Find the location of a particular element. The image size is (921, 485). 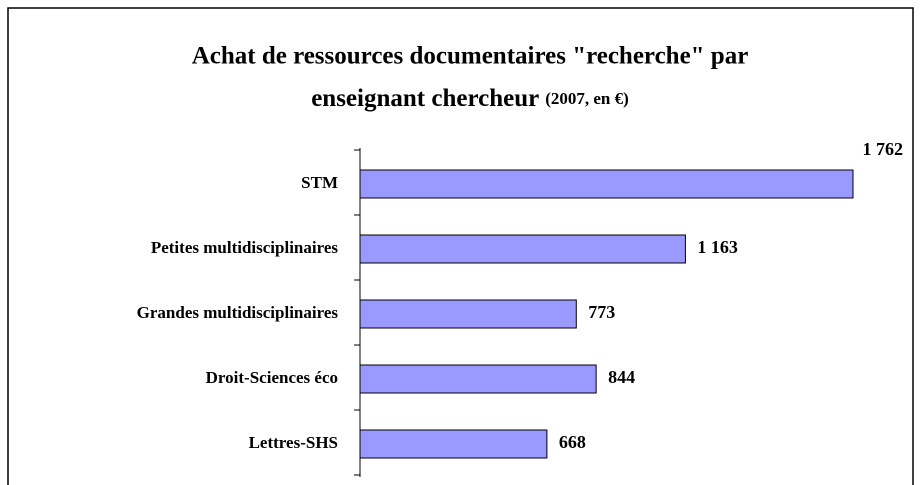

value-label: 1 163 is located at coordinates (717, 247).